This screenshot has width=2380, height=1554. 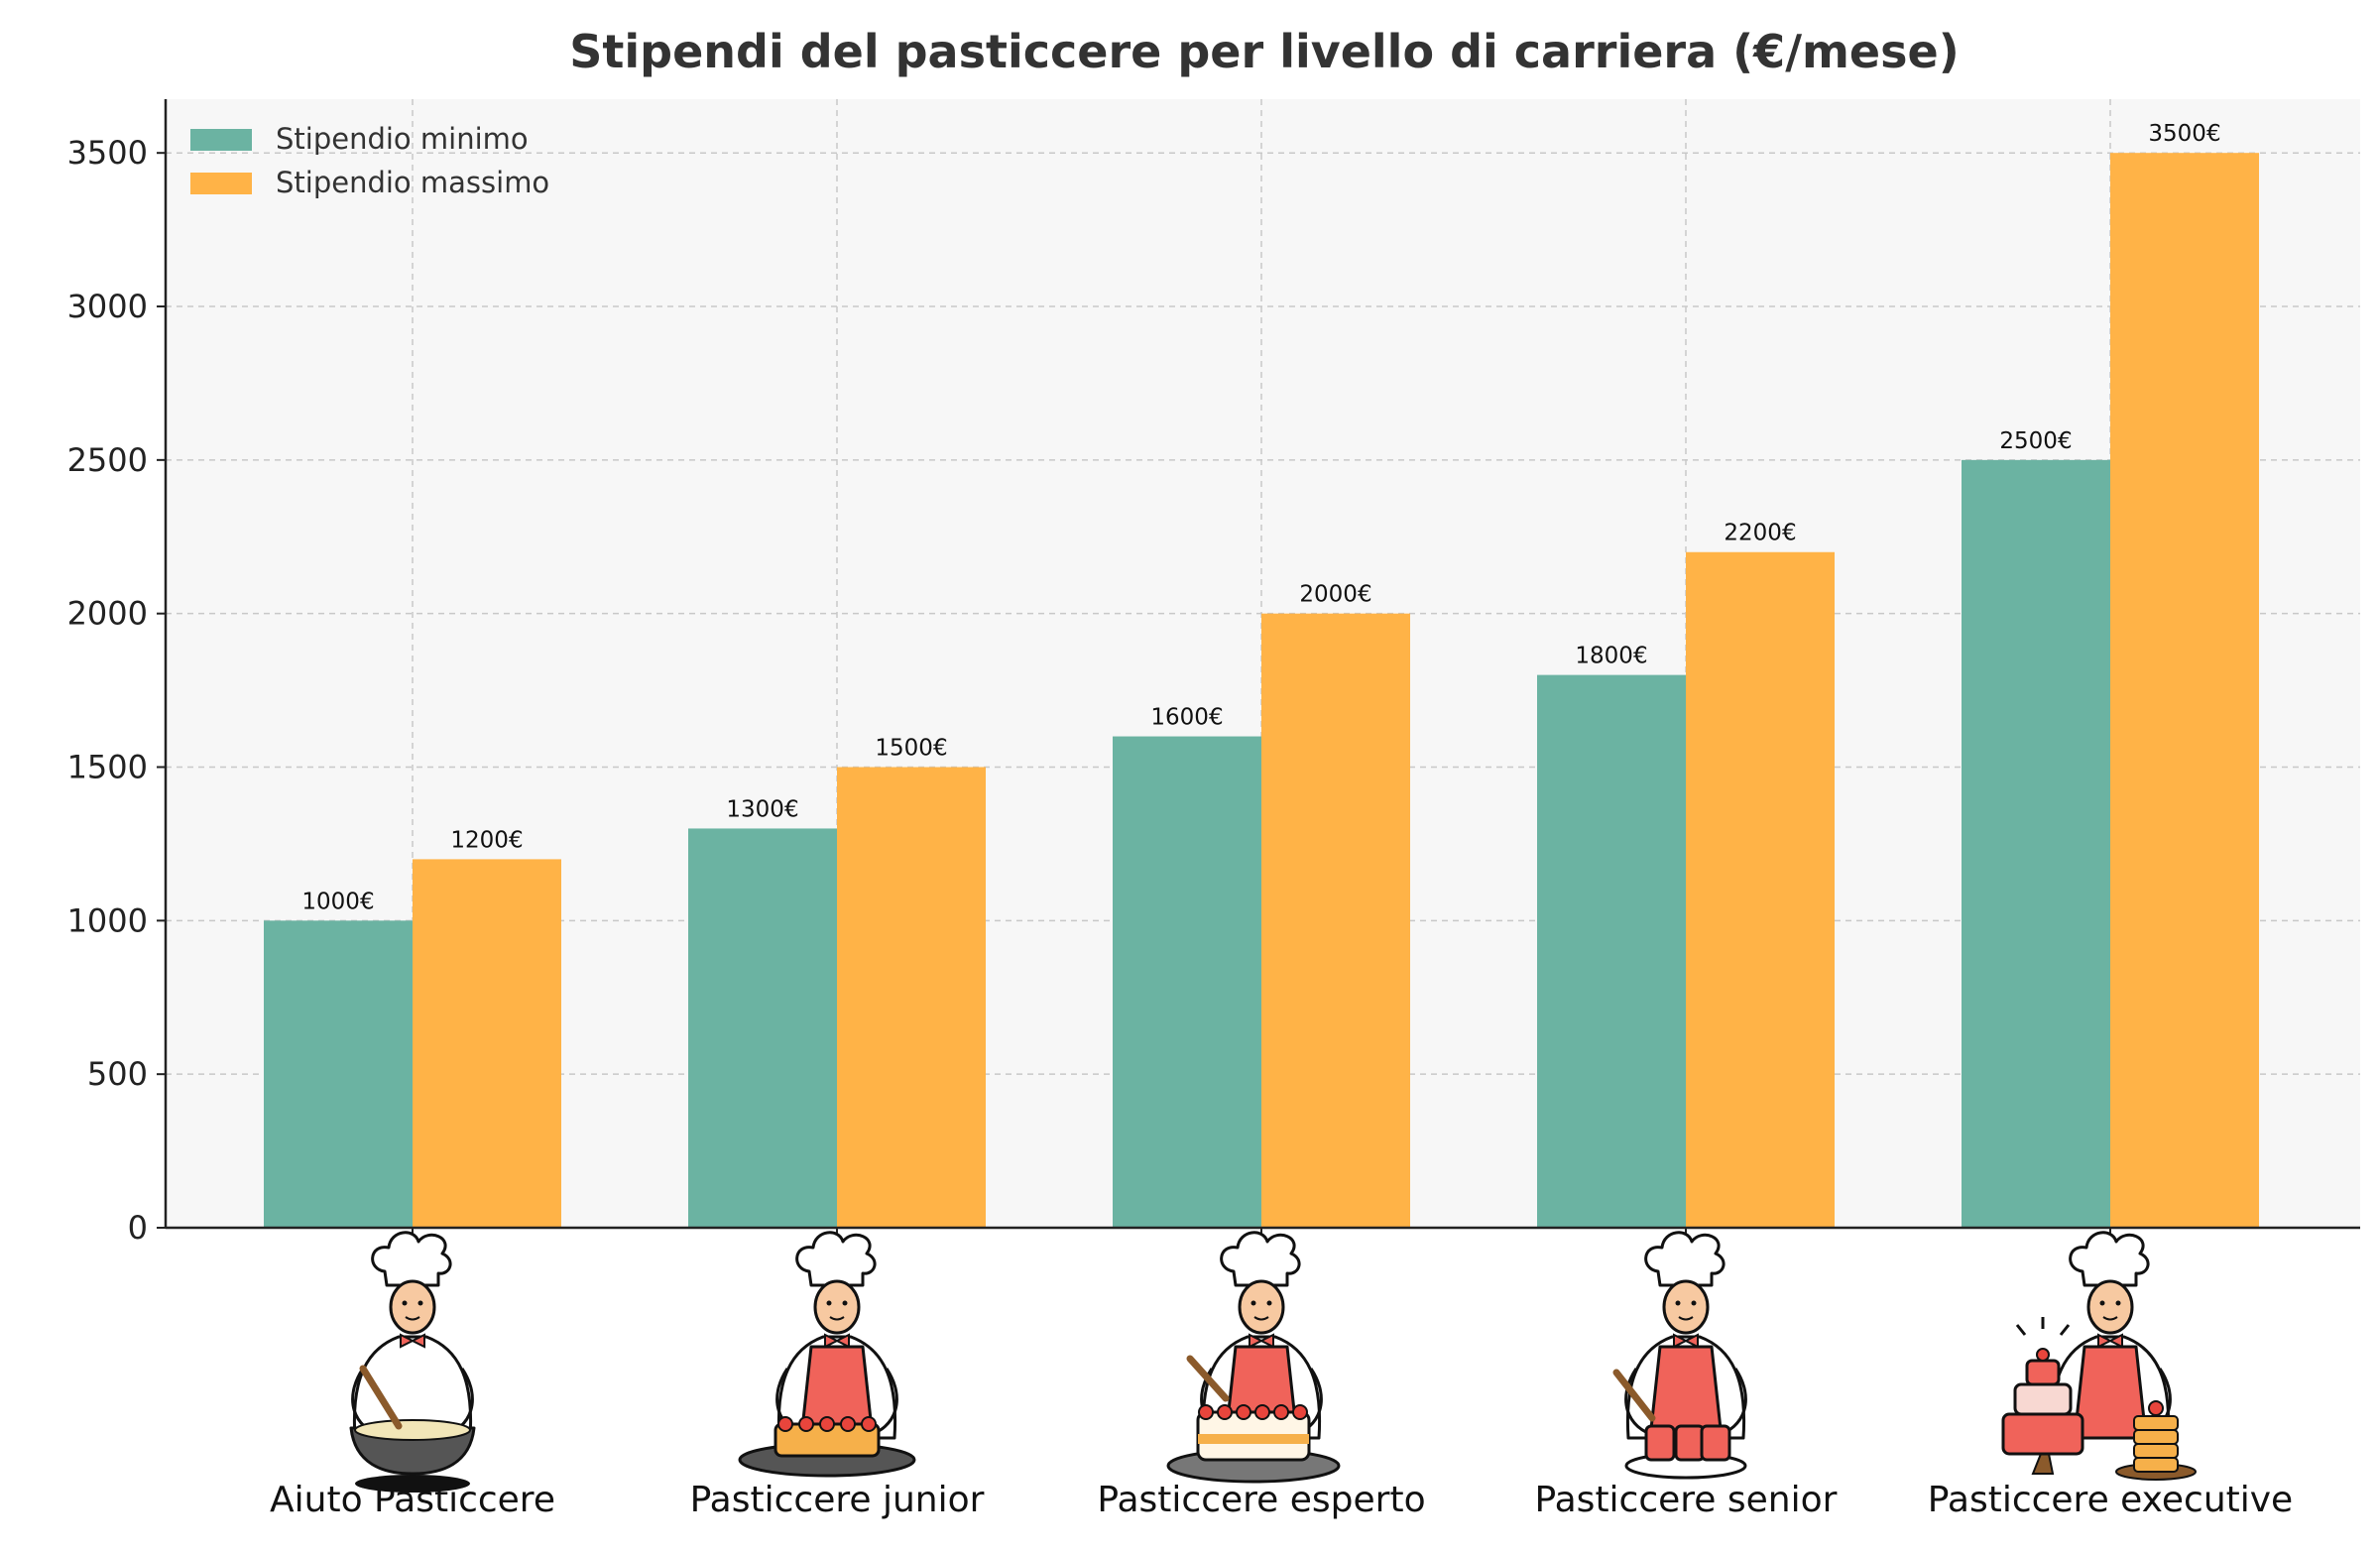 What do you see at coordinates (107, 767) in the screenshot?
I see `y-tick-label: 1500` at bounding box center [107, 767].